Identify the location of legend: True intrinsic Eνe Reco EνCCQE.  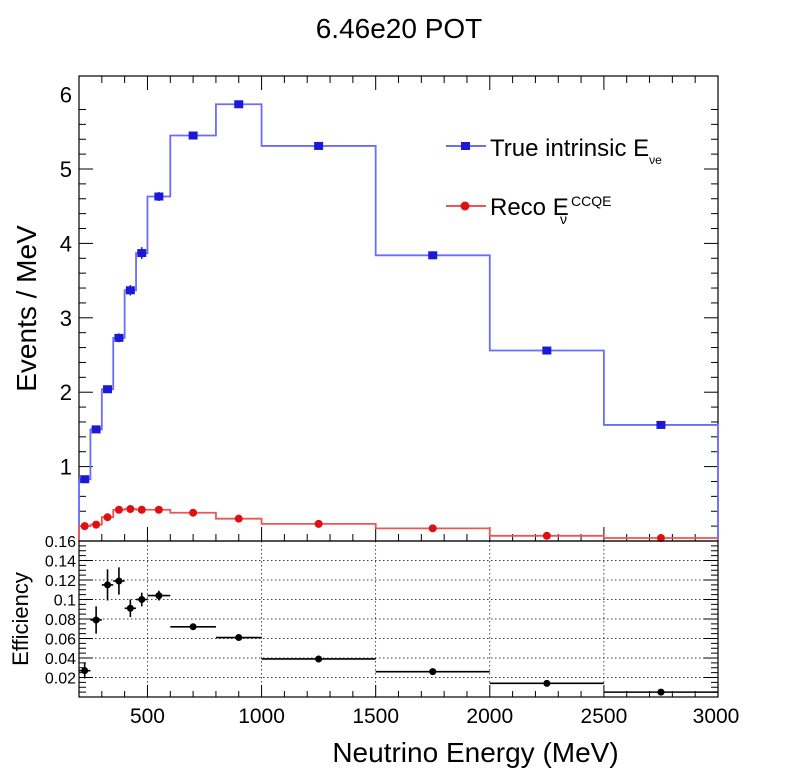
(554, 181).